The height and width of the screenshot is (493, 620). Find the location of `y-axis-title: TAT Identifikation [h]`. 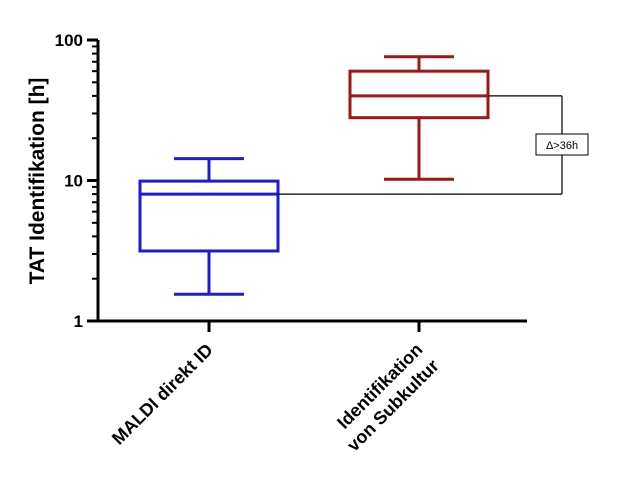

y-axis-title: TAT Identifikation [h] is located at coordinates (37, 181).